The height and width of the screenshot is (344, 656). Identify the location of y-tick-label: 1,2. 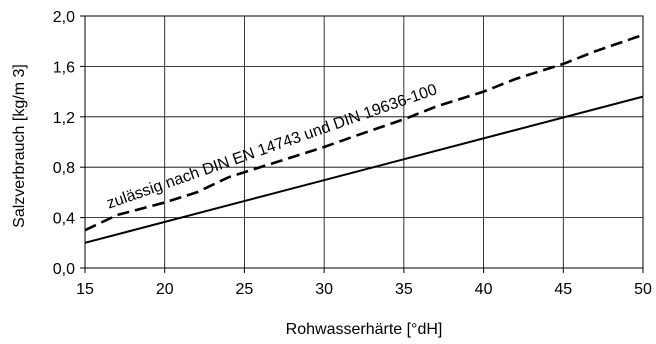
(64, 118).